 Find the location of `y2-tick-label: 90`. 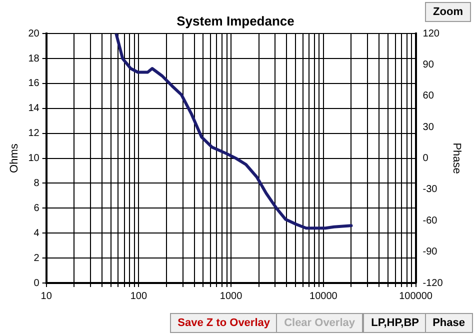

y2-tick-label: 90 is located at coordinates (428, 65).